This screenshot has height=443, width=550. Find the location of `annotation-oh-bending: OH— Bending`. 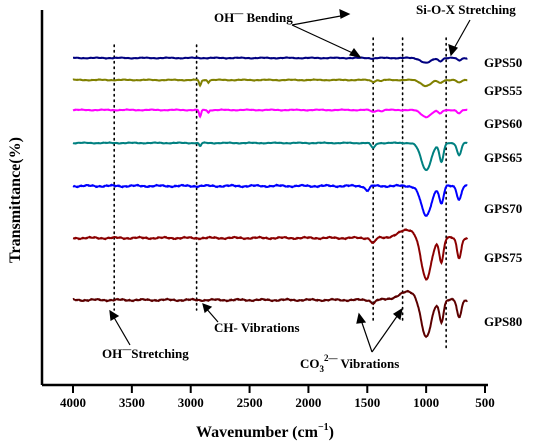

annotation-oh-bending: OH— Bending is located at coordinates (253, 16).